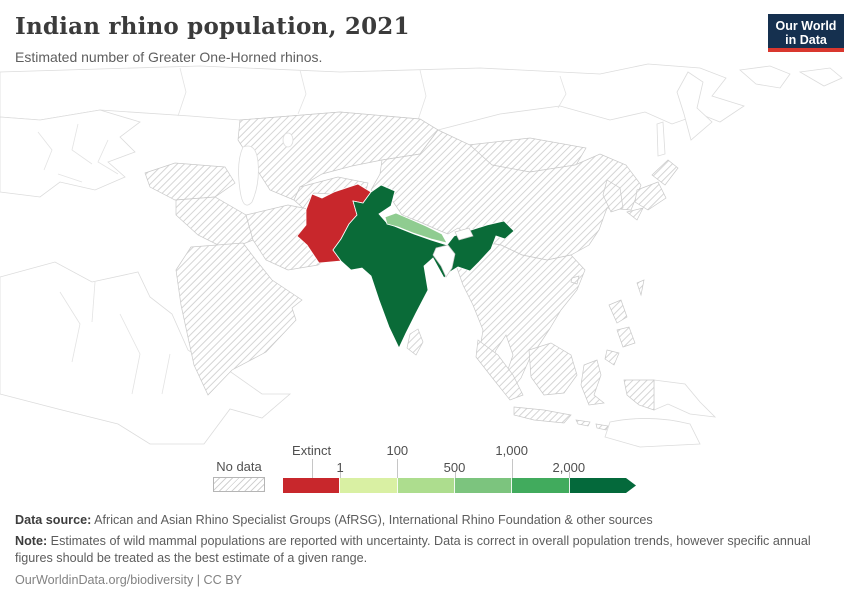 This screenshot has width=850, height=600. Describe the element at coordinates (640, 288) in the screenshot. I see `country-taiwan` at that location.